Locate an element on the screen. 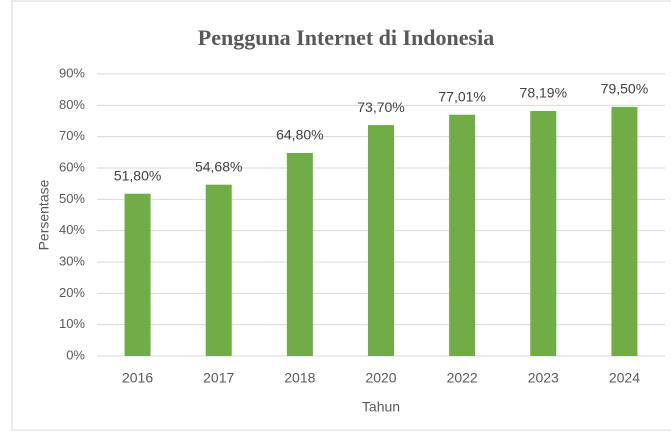 Image resolution: width=671 pixels, height=434 pixels. data-label: 77,01% is located at coordinates (461, 96).